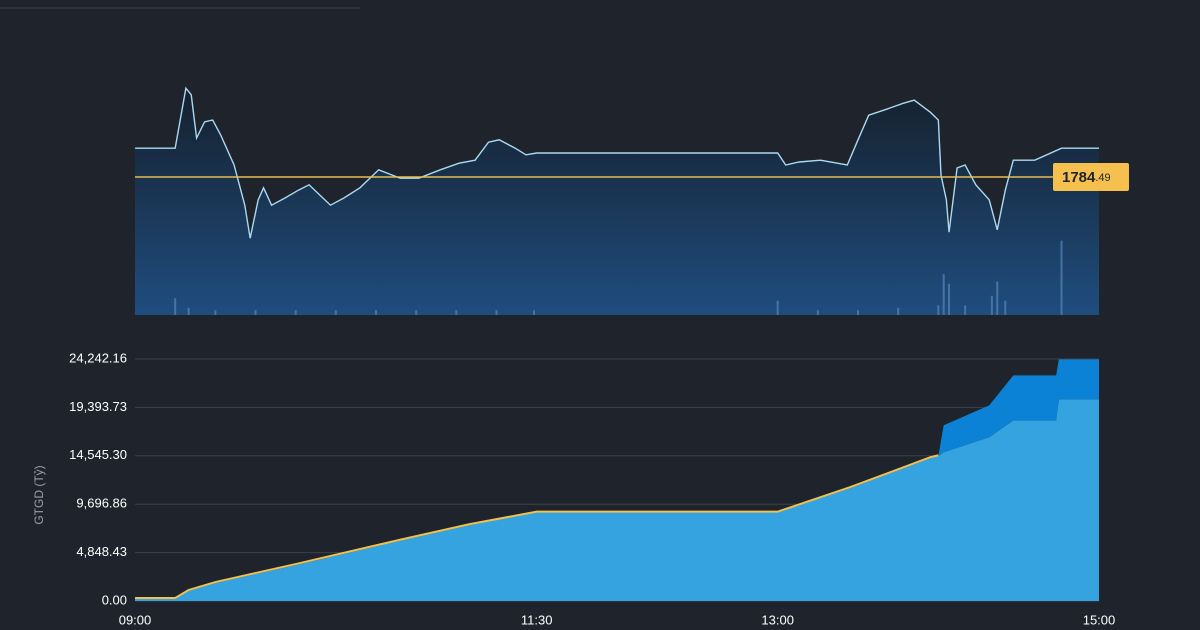 This screenshot has height=630, width=1200. Describe the element at coordinates (1079, 177) in the screenshot. I see `reference-integer: 1784` at that location.